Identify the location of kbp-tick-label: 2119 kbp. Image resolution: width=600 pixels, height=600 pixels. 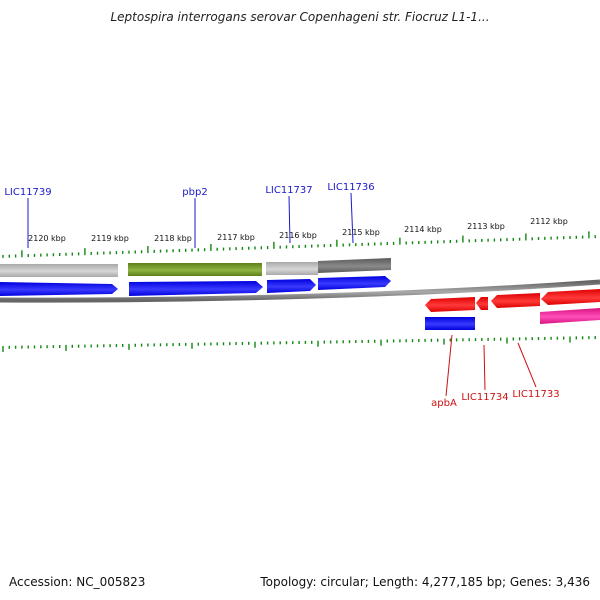
(110, 238).